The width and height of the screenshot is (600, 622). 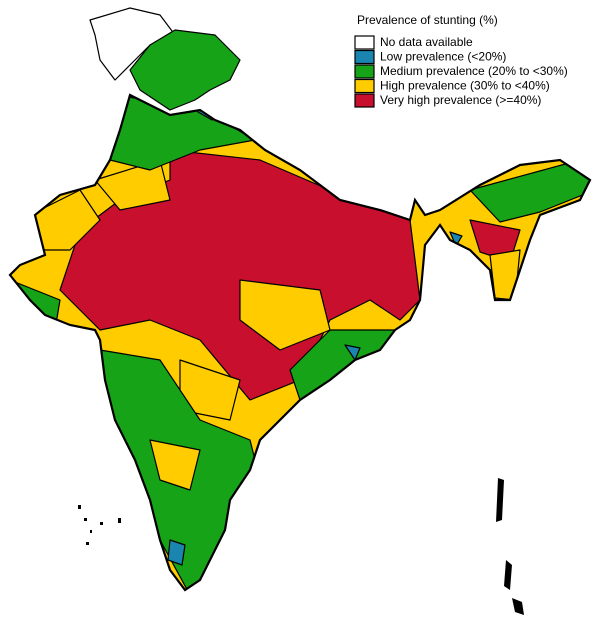 I want to click on legend-label: Low prevalence (<20%), so click(x=443, y=57).